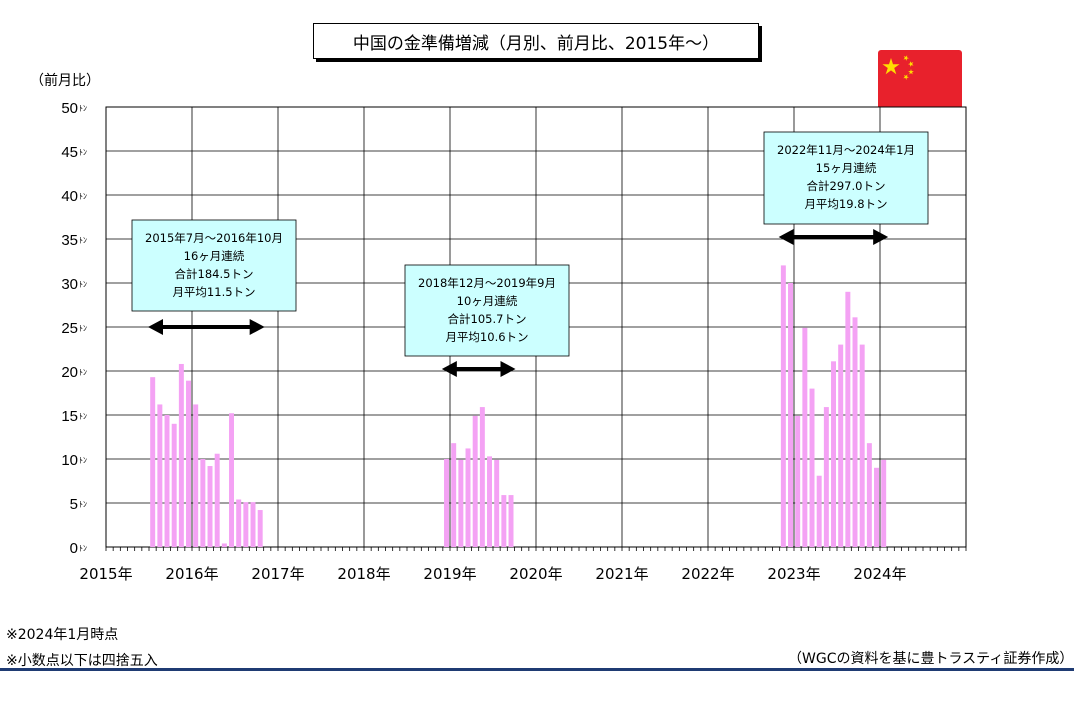 The width and height of the screenshot is (1074, 707). I want to click on x-tick-label: 2024年, so click(879, 574).